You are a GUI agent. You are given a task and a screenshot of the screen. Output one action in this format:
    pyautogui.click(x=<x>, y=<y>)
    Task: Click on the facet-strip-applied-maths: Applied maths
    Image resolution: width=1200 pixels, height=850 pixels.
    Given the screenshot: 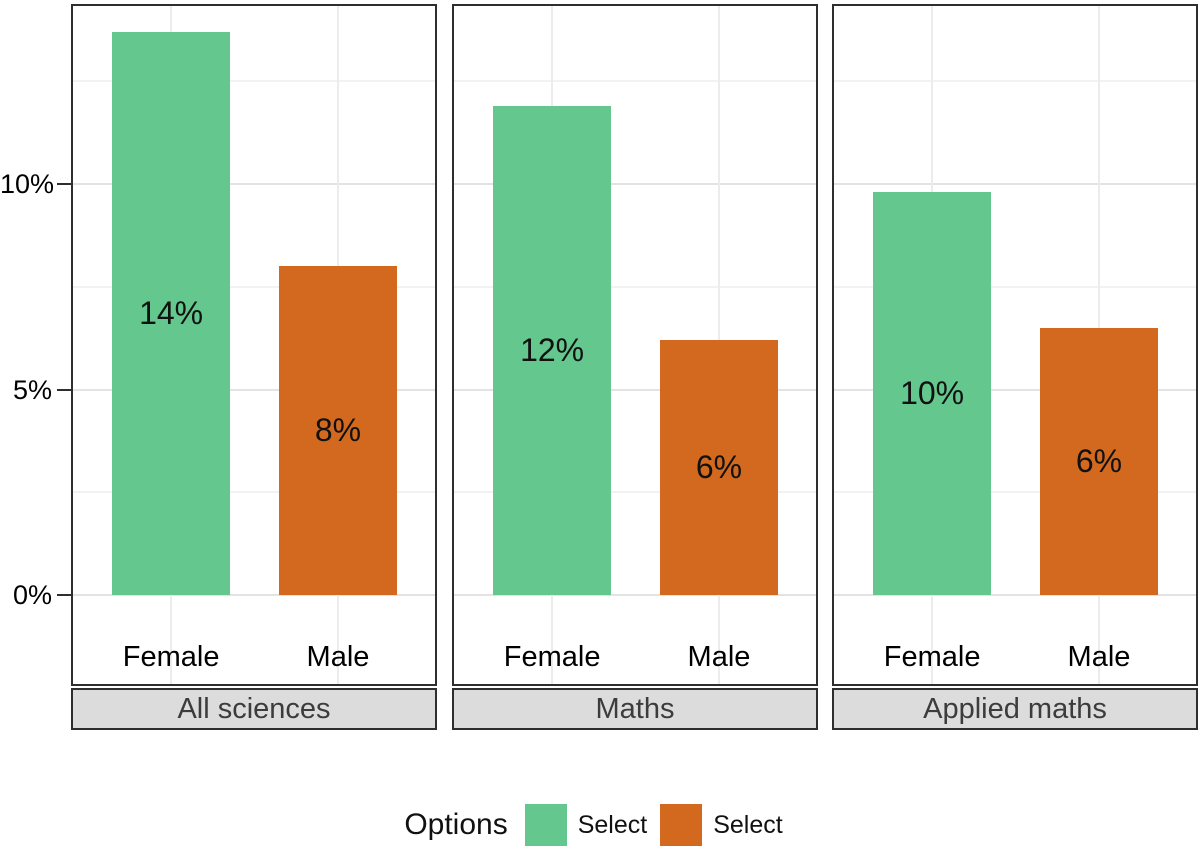 What is the action you would take?
    pyautogui.click(x=1015, y=709)
    